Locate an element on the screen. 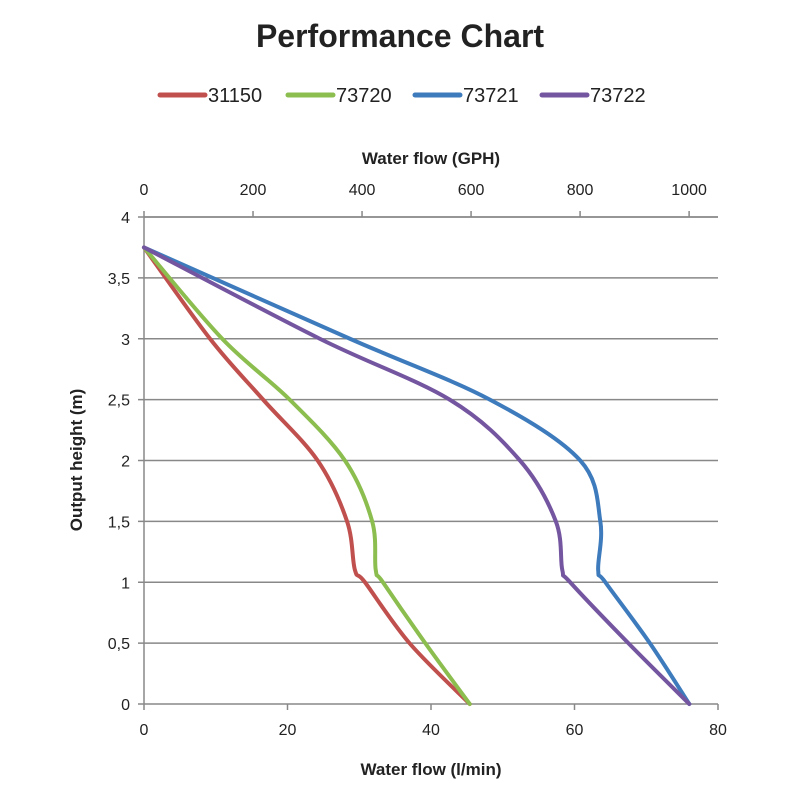  x2-tick-label: 600 is located at coordinates (471, 190).